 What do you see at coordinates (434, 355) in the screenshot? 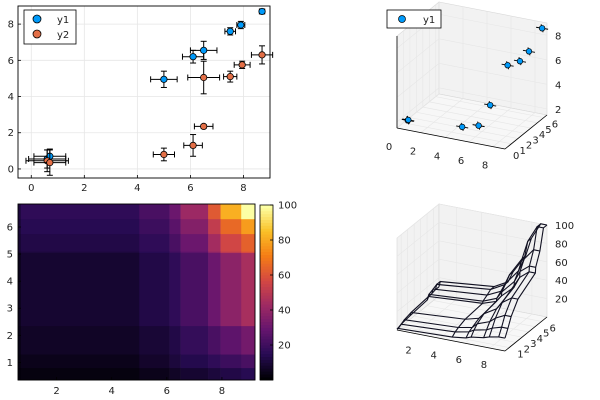
I see `x-tick-label: 4` at bounding box center [434, 355].